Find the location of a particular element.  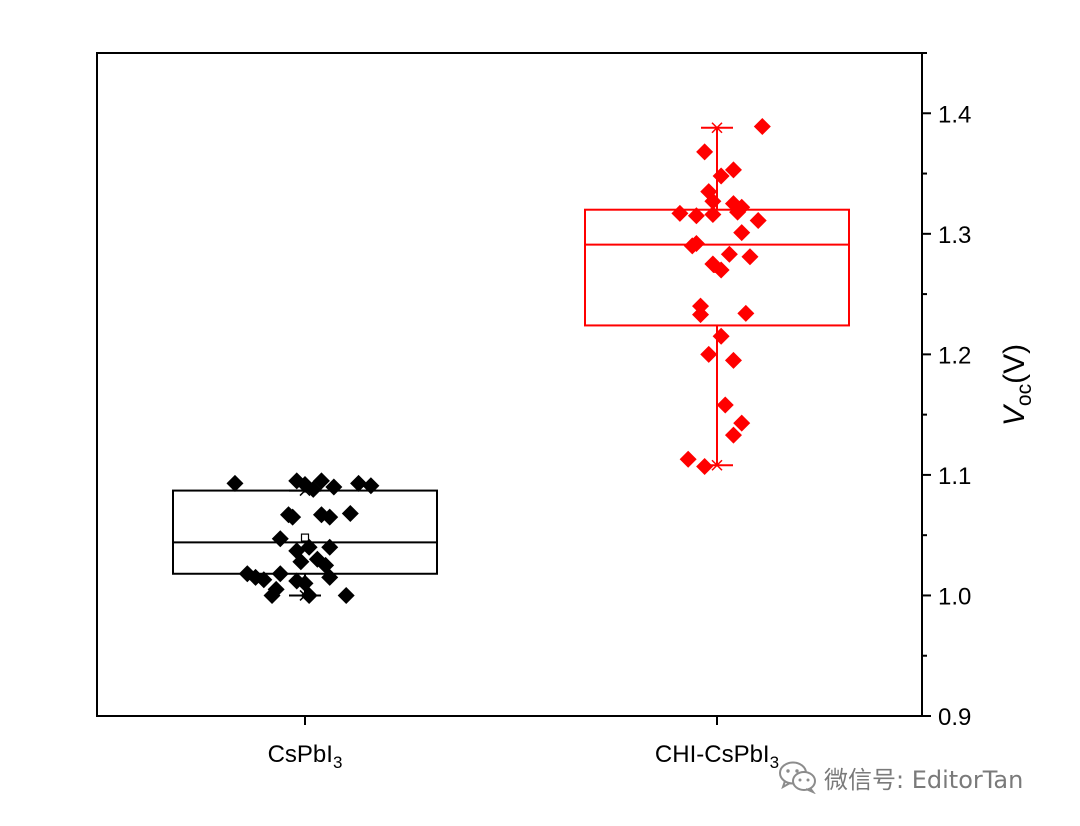

y-tick-label: 1.3 is located at coordinates (954, 235).